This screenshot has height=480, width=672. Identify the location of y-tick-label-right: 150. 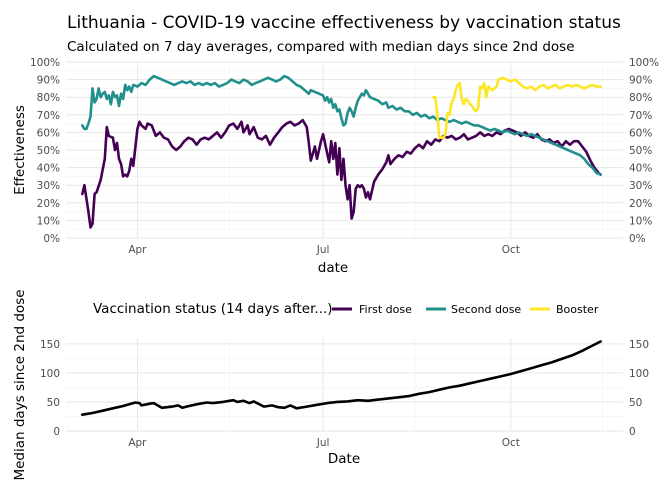
(639, 345).